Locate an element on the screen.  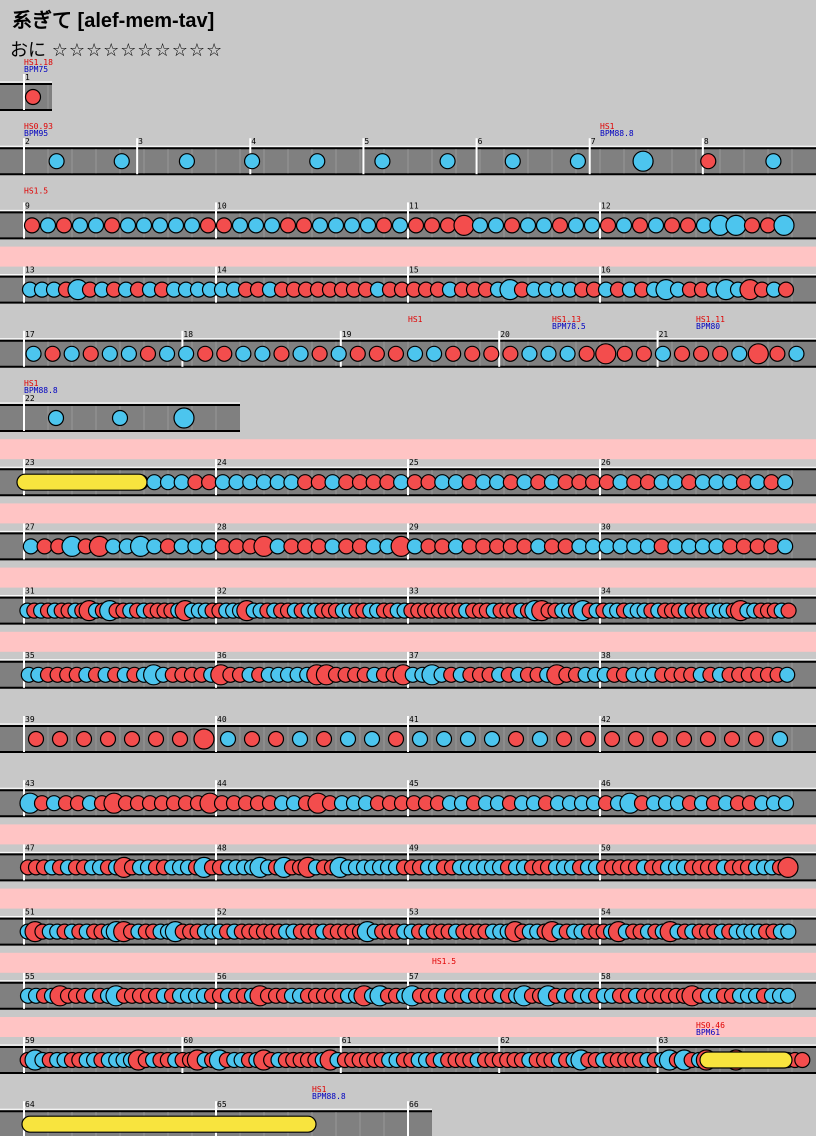
measure-number: 43 is located at coordinates (30, 783).